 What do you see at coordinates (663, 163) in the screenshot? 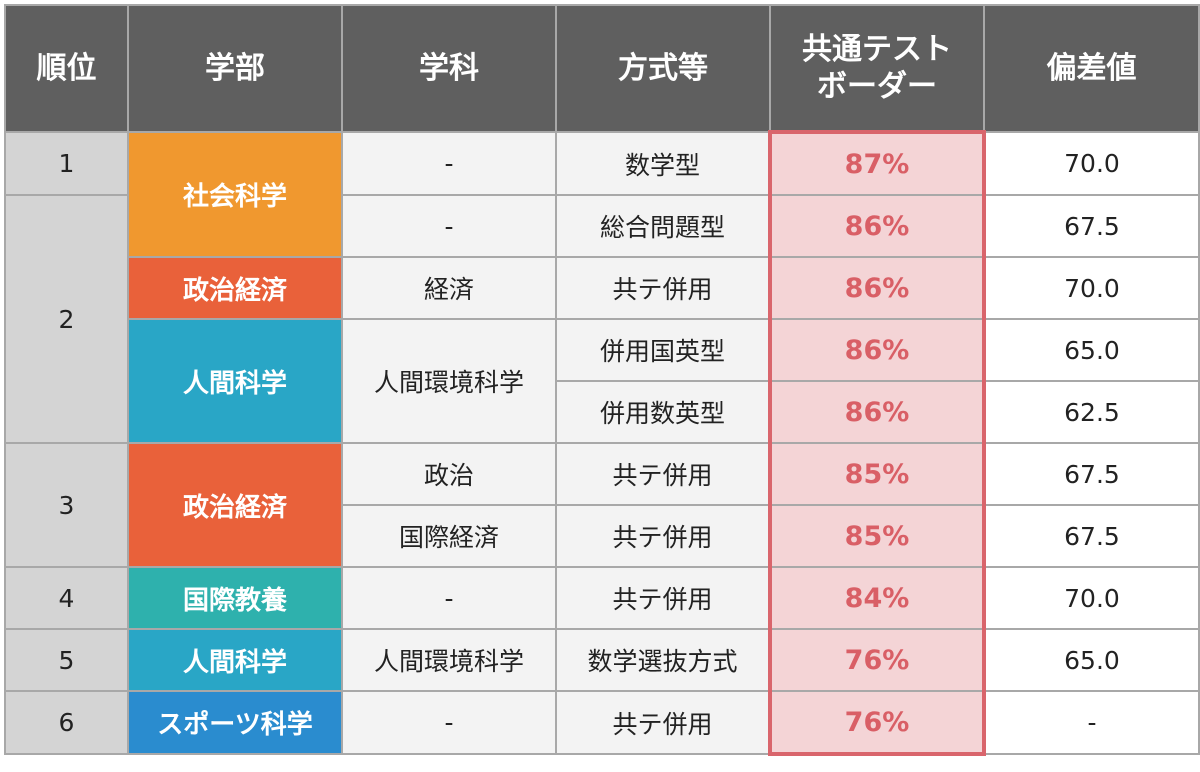
I see `method-cell: 数学型` at bounding box center [663, 163].